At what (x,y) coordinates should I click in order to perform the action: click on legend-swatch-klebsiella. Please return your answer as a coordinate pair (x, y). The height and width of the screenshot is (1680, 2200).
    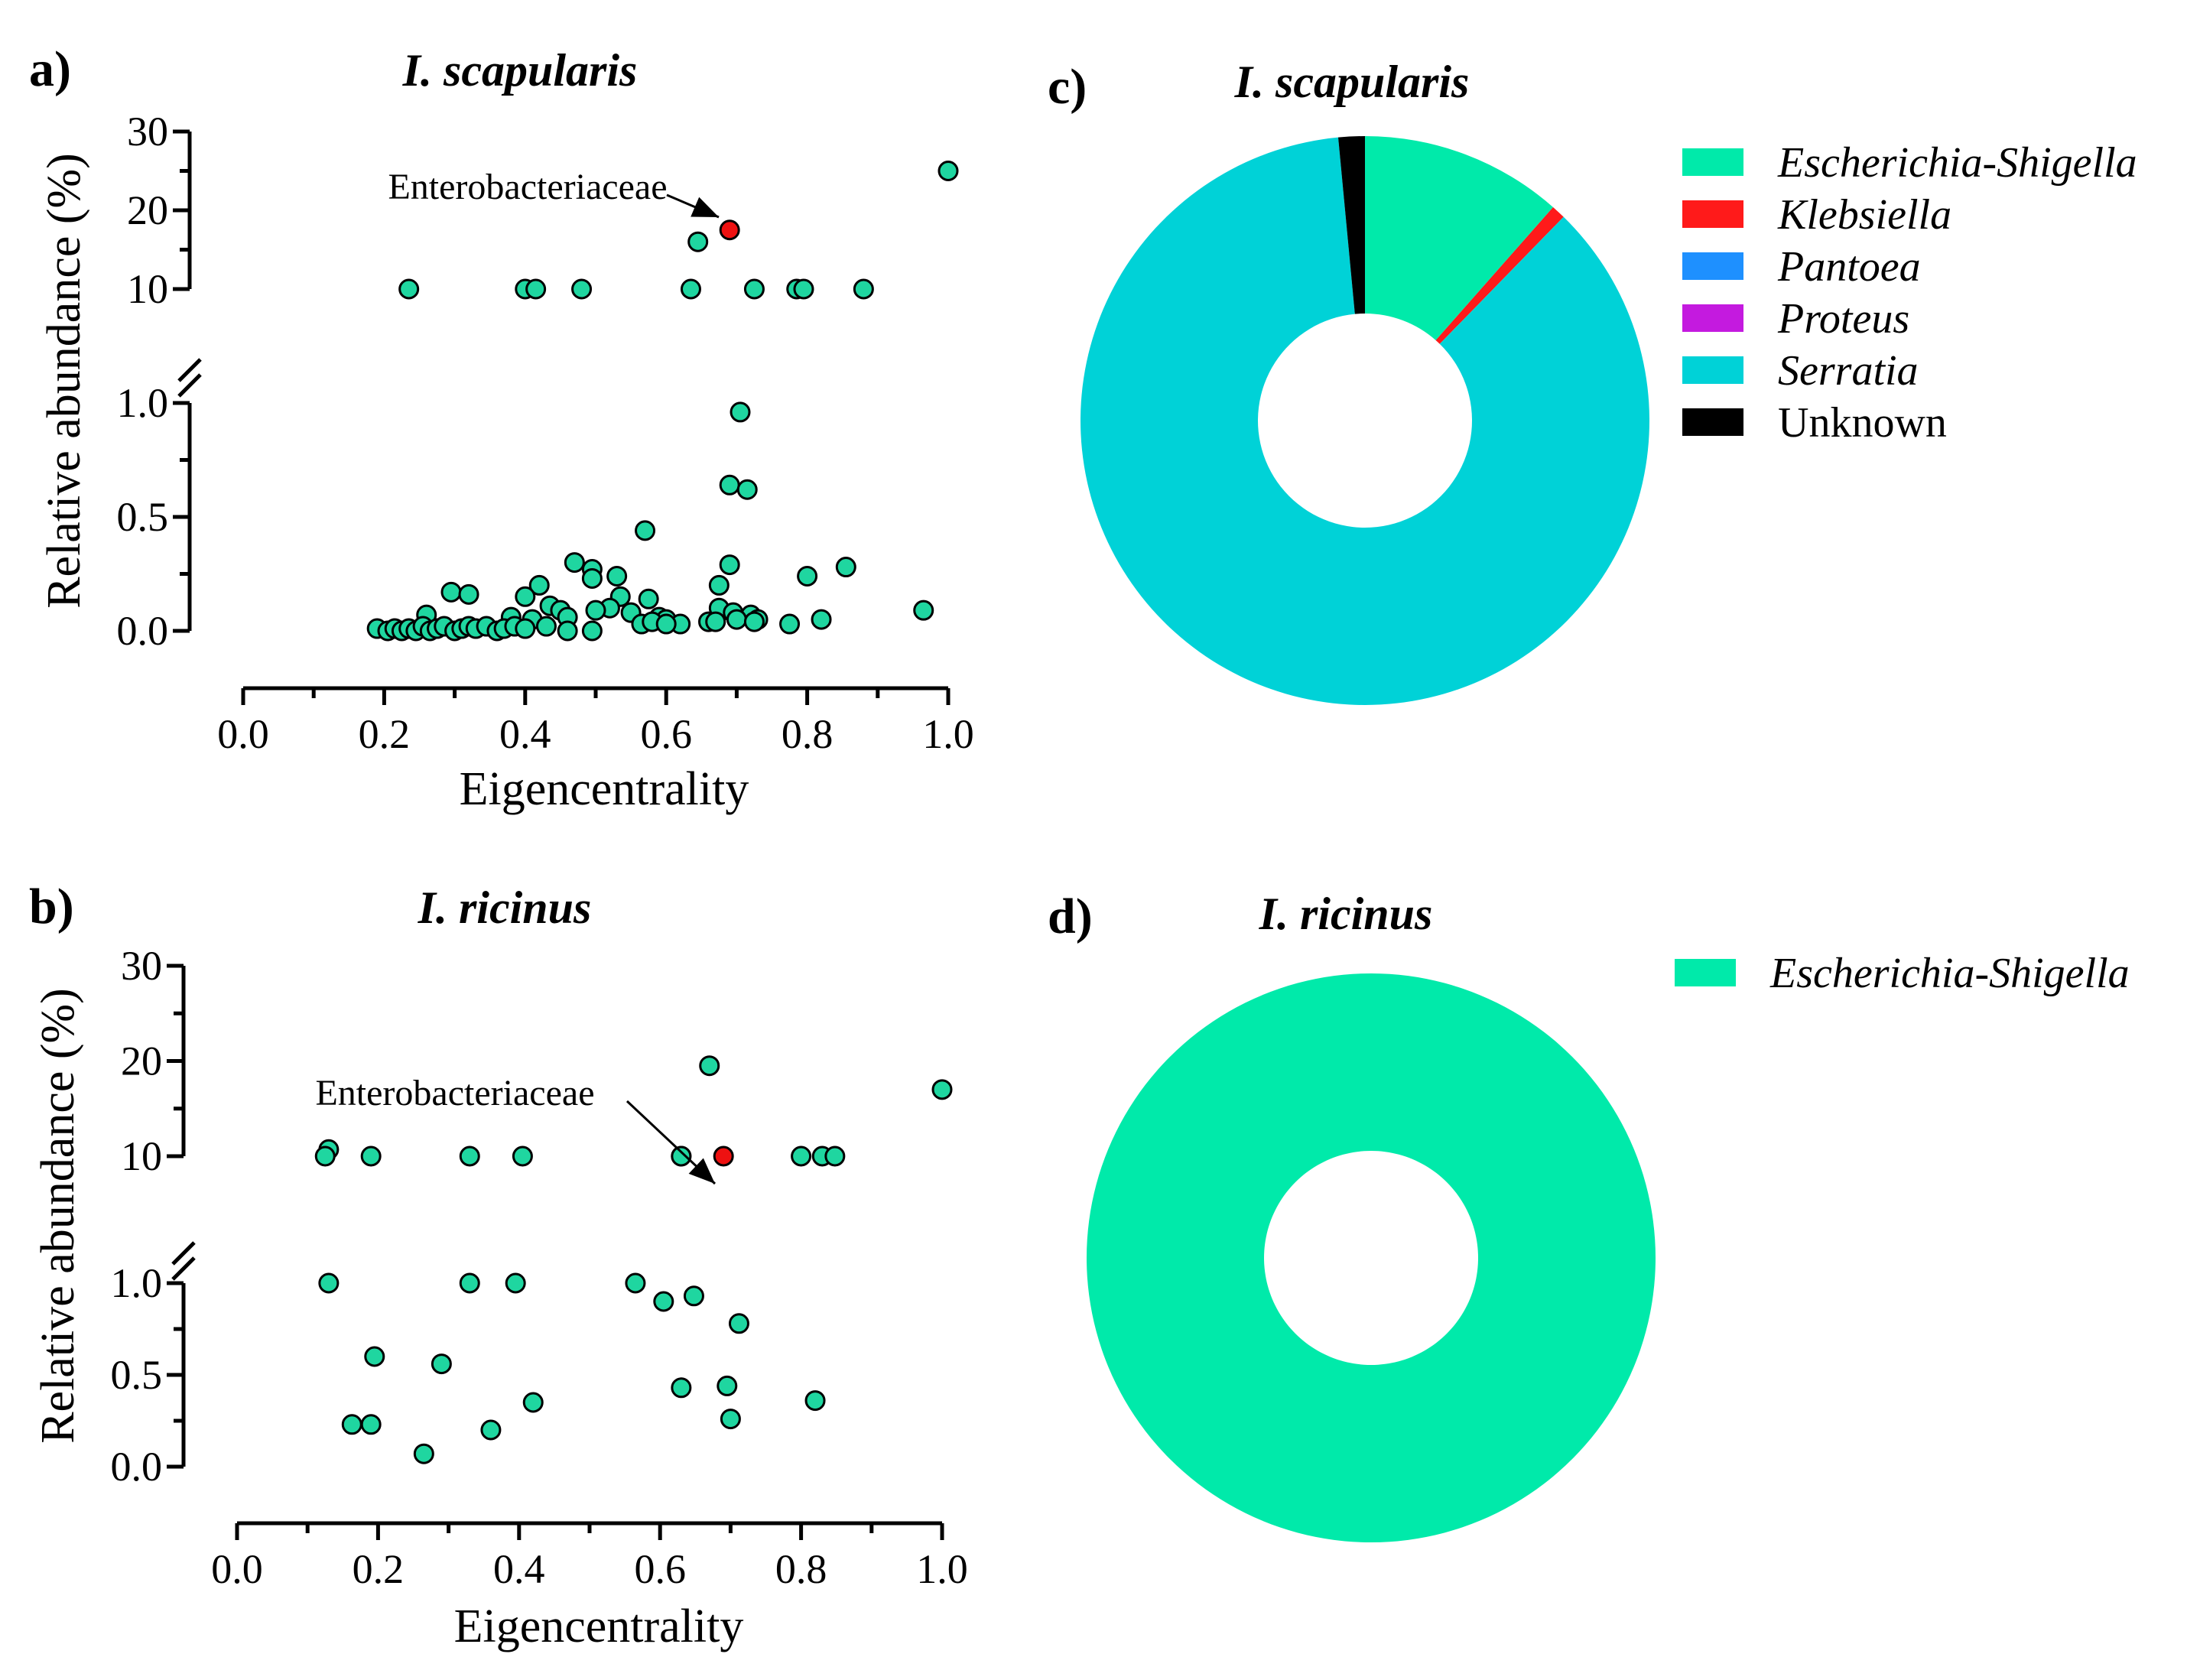
    Looking at the image, I should click on (1712, 214).